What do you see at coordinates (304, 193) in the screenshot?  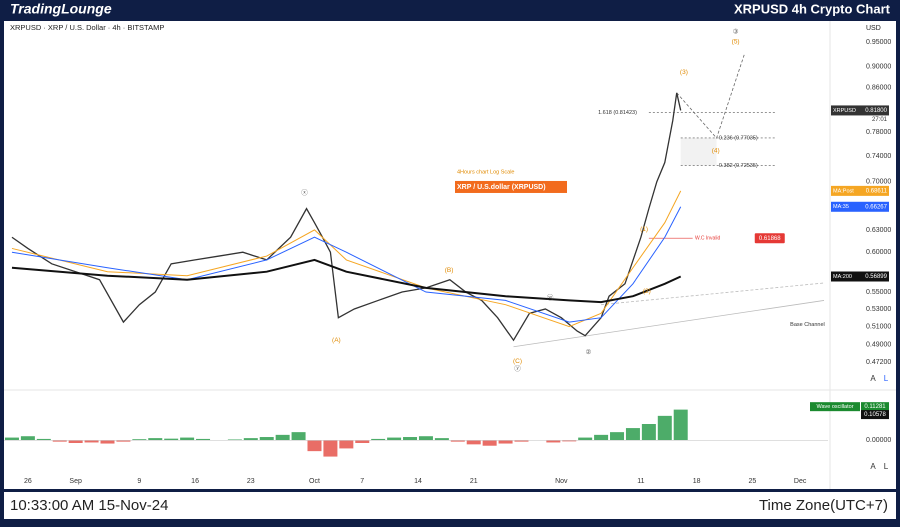 I see `annotation: ⓧ` at bounding box center [304, 193].